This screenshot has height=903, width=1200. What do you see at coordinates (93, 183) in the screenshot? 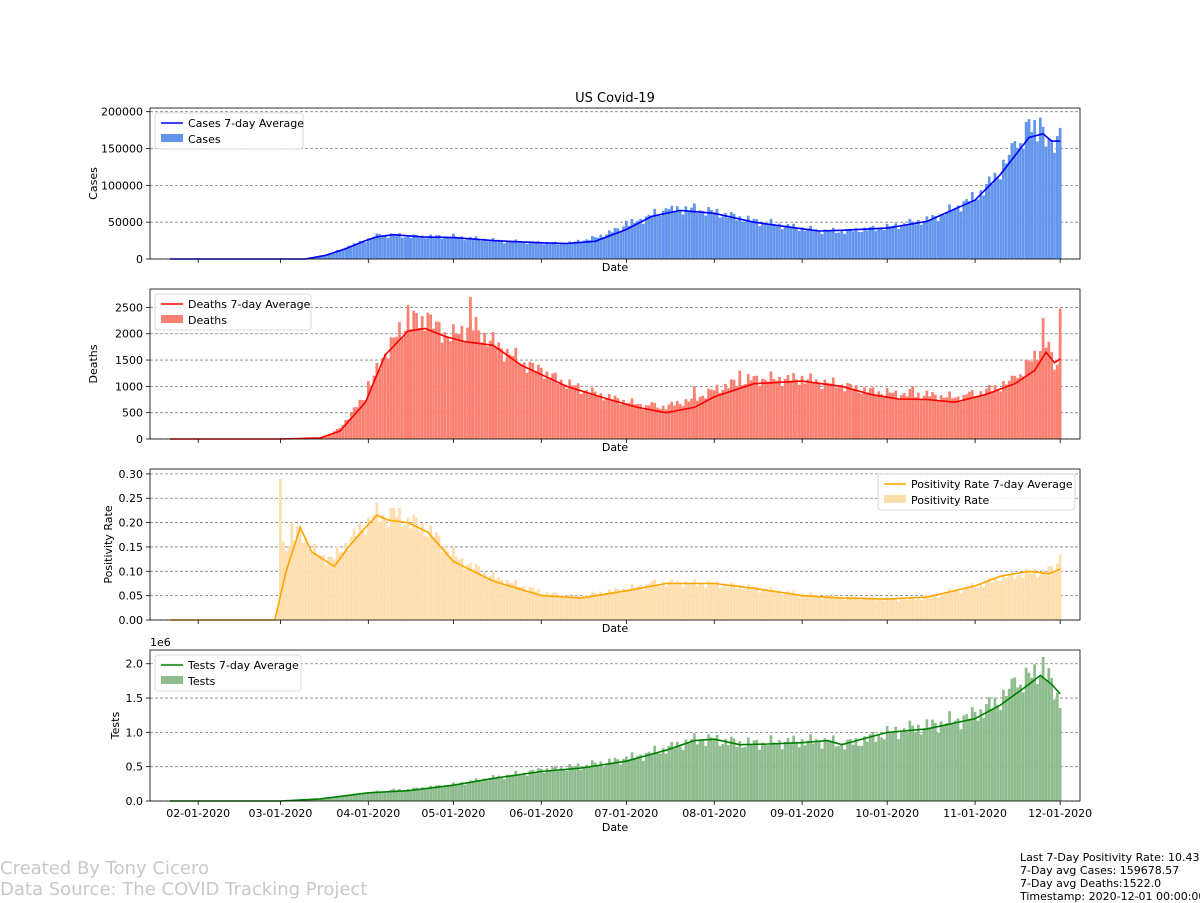
I see `y-axis-label: Cases` at bounding box center [93, 183].